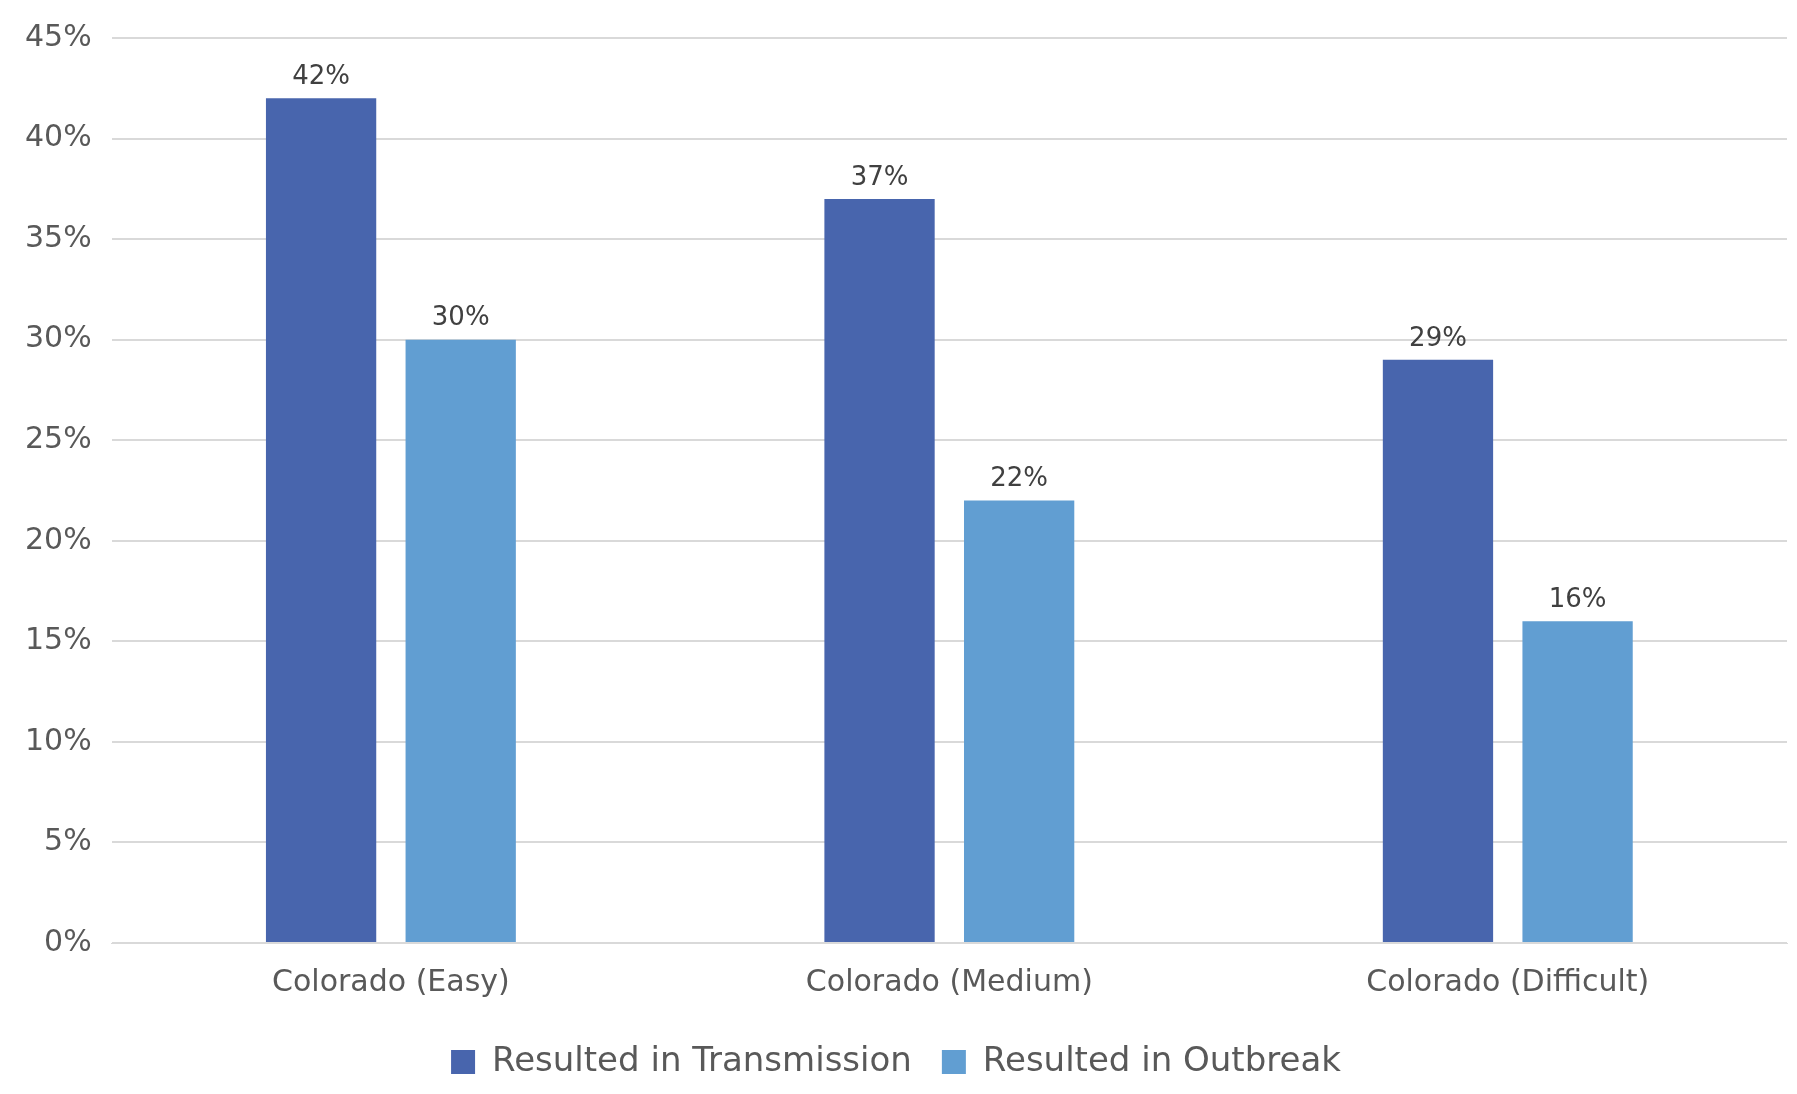  I want to click on x-tick-label: Colorado (Medium), so click(949, 980).